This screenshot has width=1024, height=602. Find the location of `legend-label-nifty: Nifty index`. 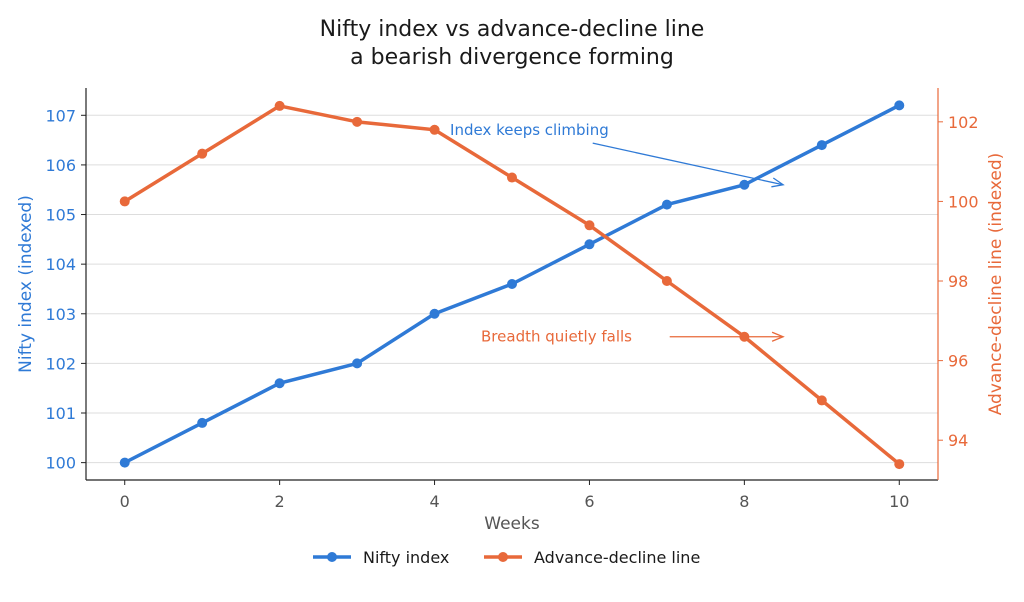

legend-label-nifty: Nifty index is located at coordinates (406, 557).